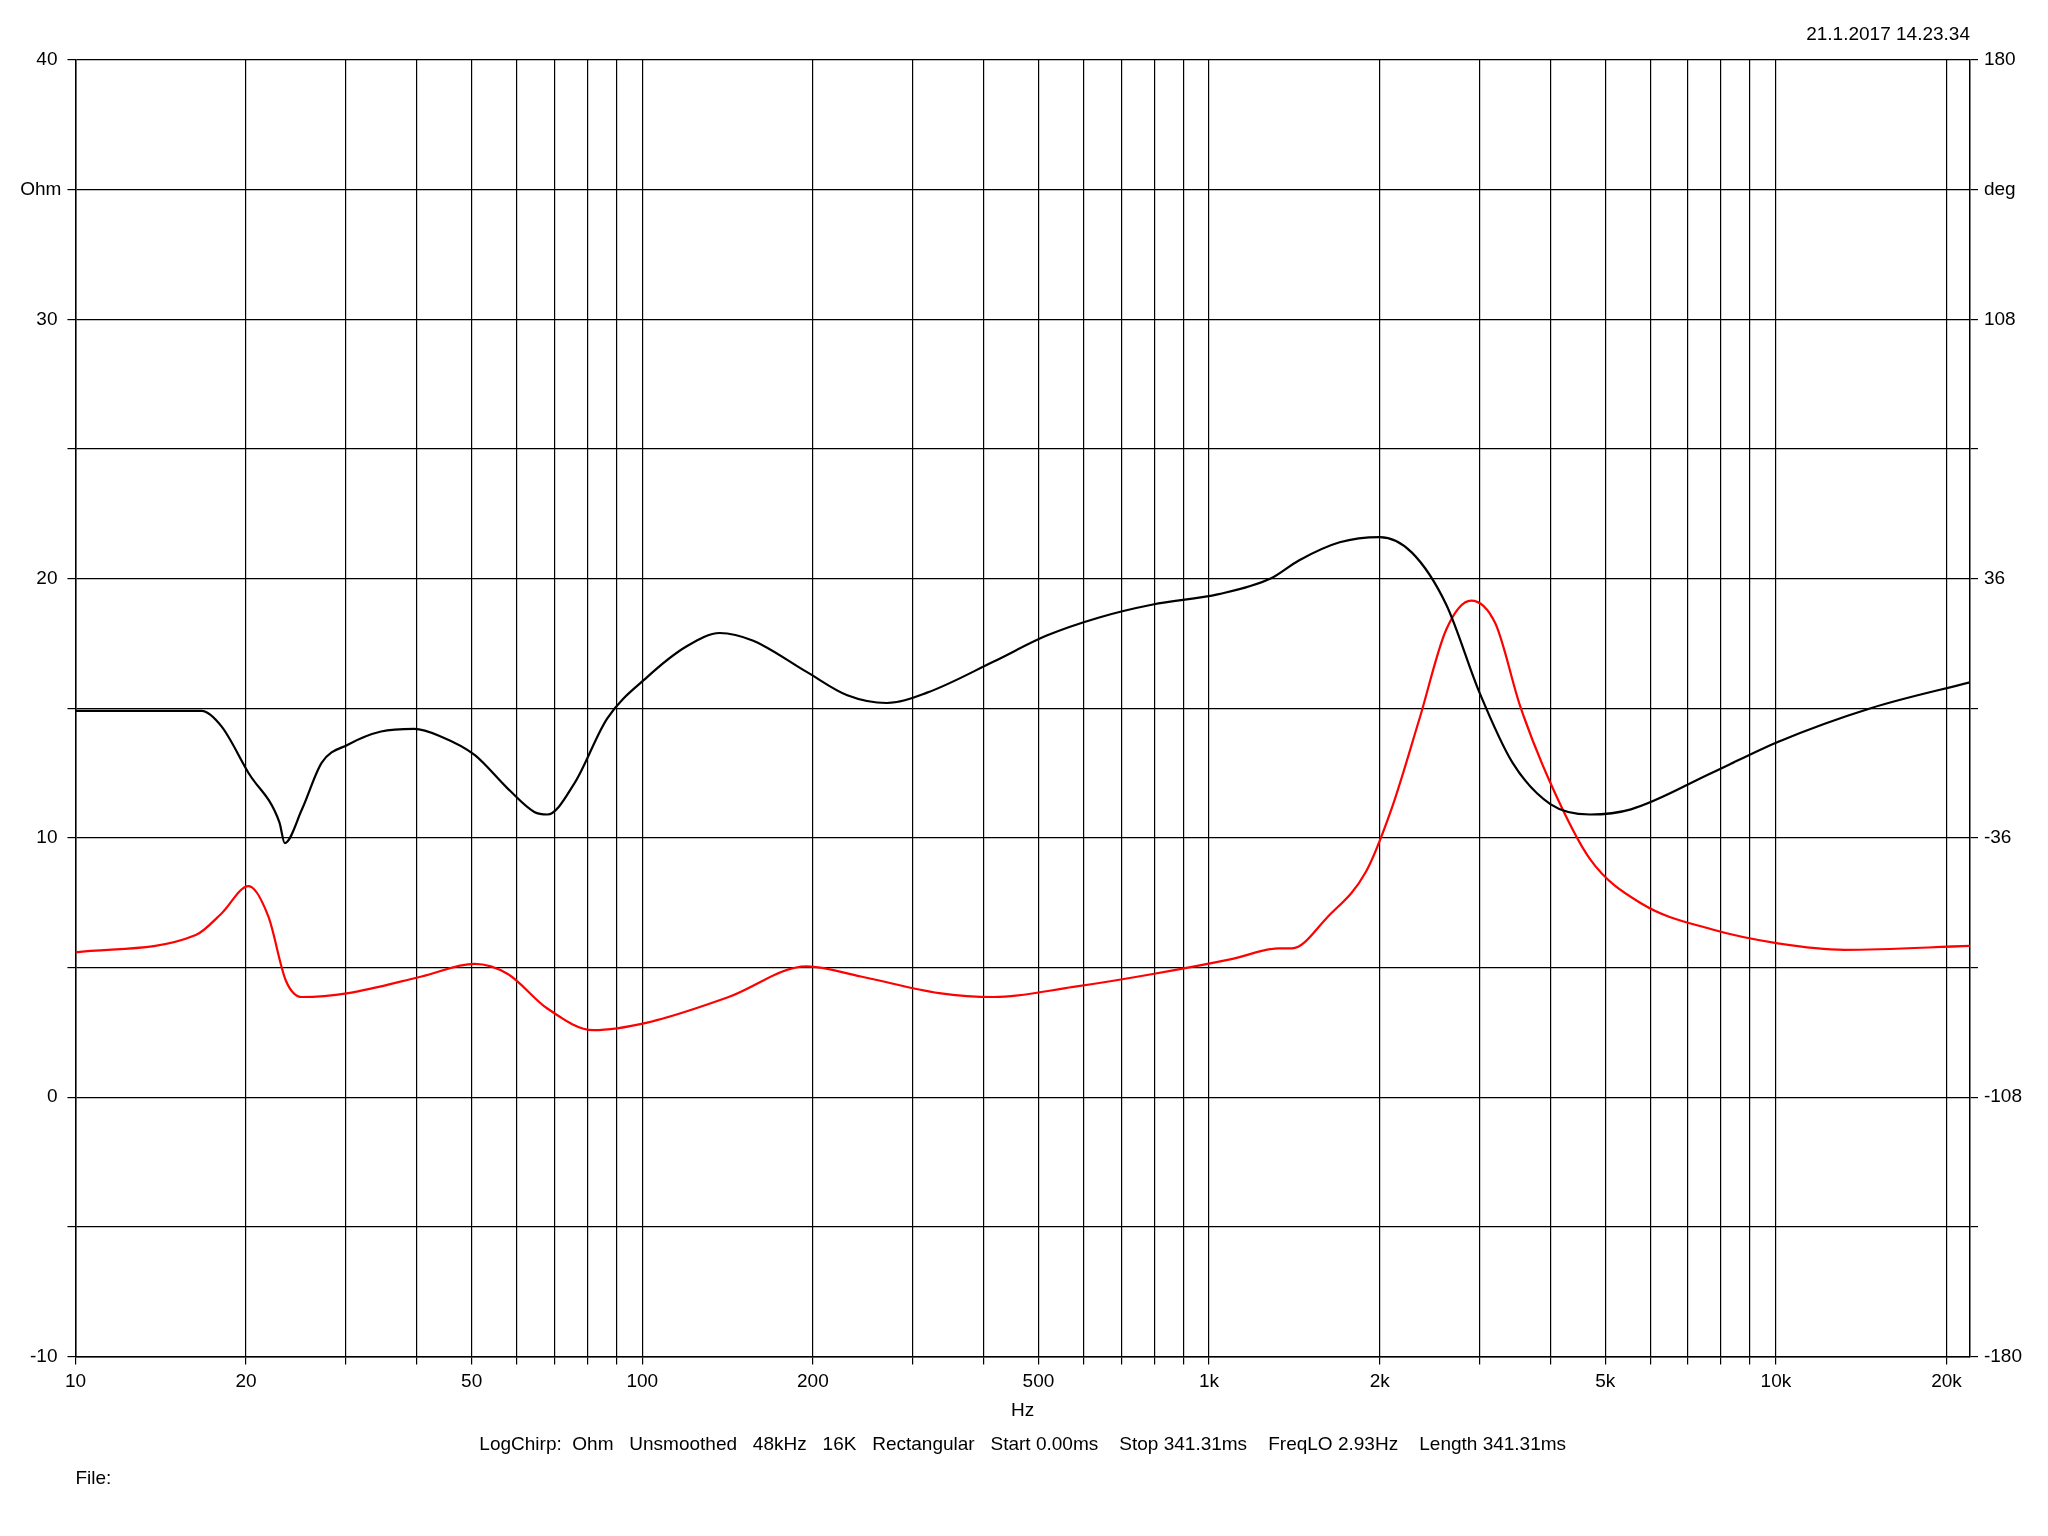 The height and width of the screenshot is (1536, 2048). What do you see at coordinates (47, 318) in the screenshot?
I see `y-tick-label: 30` at bounding box center [47, 318].